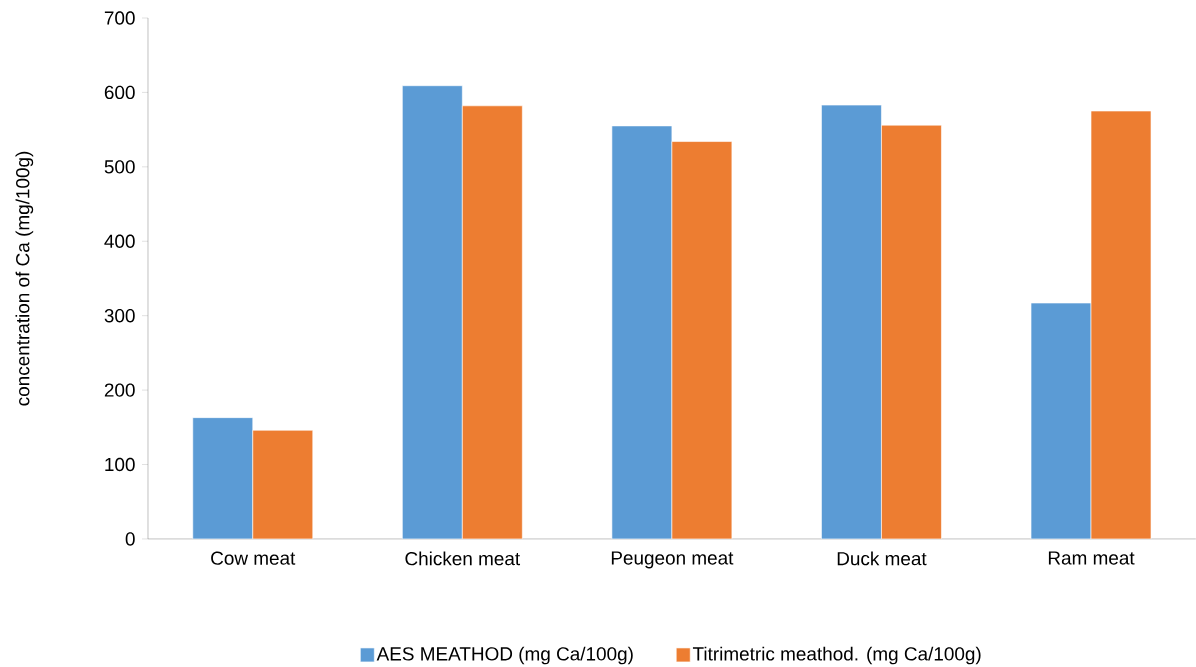 The width and height of the screenshot is (1196, 667). Describe the element at coordinates (504, 655) in the screenshot. I see `legend-label: AES MEATHOD (mg Ca/100g)` at that location.